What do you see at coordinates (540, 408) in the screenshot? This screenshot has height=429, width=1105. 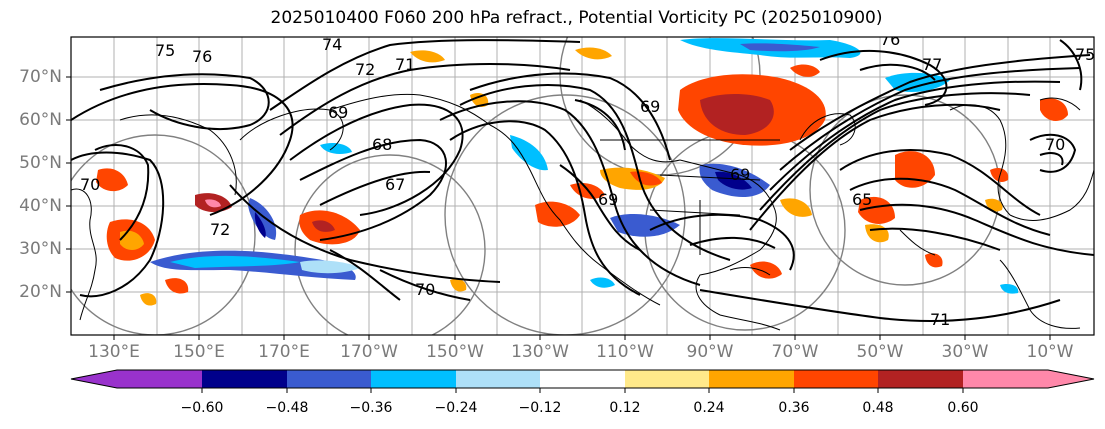 I see `colorbar-tick-label: −0.12` at bounding box center [540, 408].